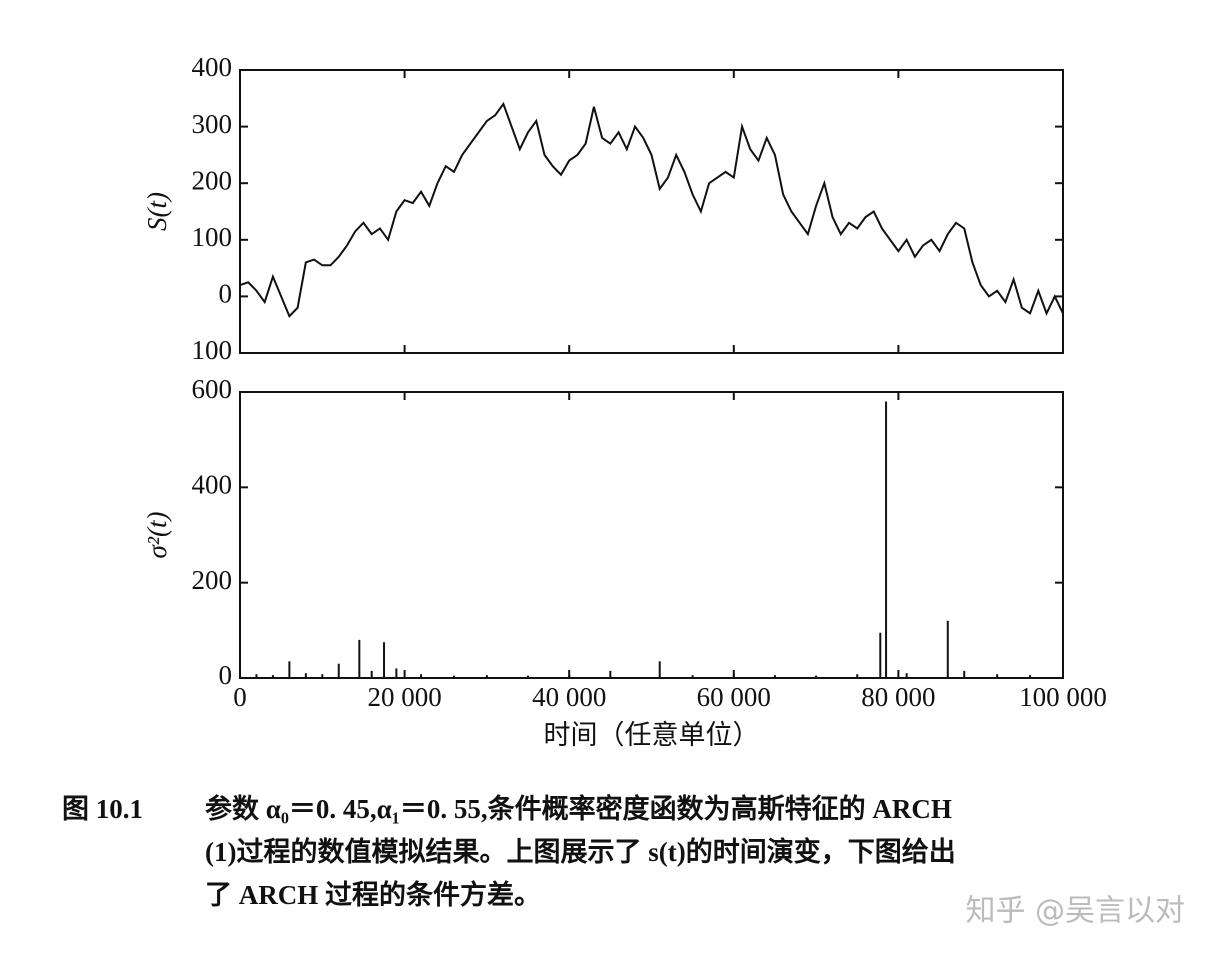 The height and width of the screenshot is (961, 1216). Describe the element at coordinates (157, 211) in the screenshot. I see `y-axis-label: S(t)` at that location.